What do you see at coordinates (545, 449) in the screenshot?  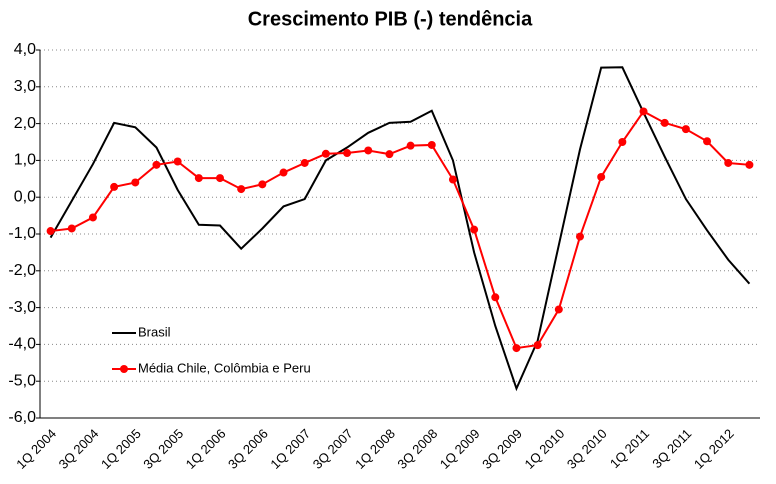 I see `x-tick-label: 1Q 2010` at bounding box center [545, 449].